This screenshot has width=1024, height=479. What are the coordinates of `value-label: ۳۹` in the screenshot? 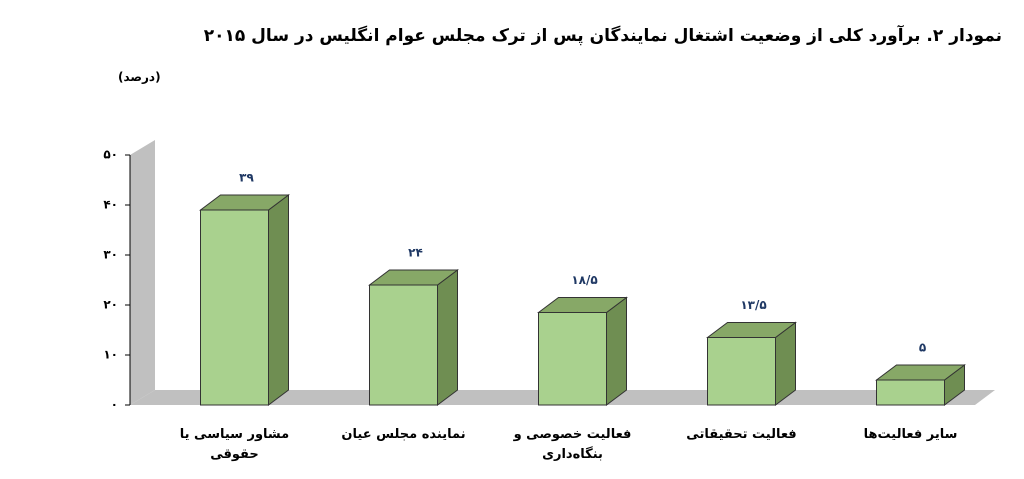 It's located at (246, 178).